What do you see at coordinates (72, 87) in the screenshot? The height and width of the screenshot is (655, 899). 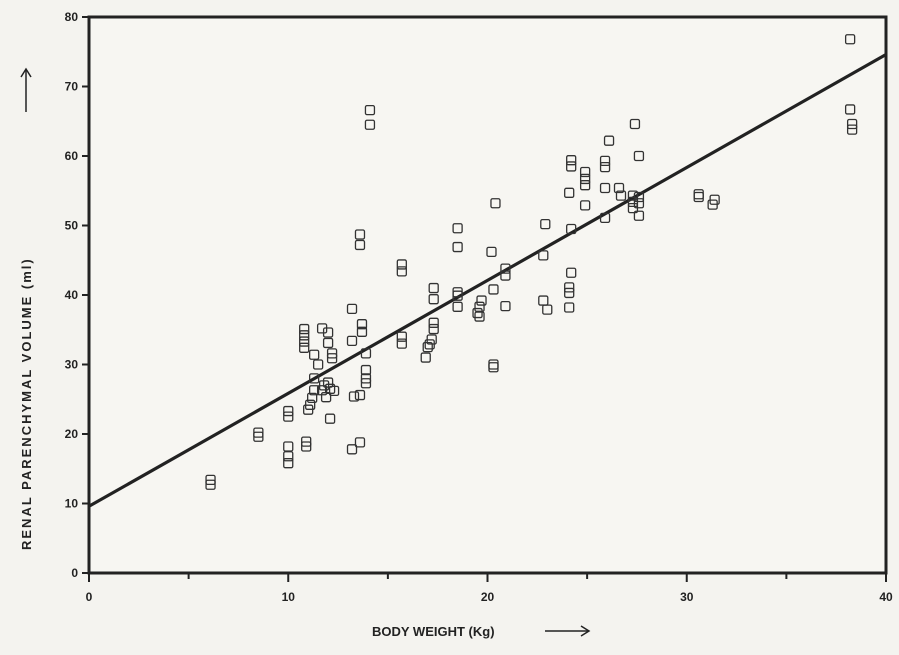 I see `y-tick-label: 70` at bounding box center [72, 87].